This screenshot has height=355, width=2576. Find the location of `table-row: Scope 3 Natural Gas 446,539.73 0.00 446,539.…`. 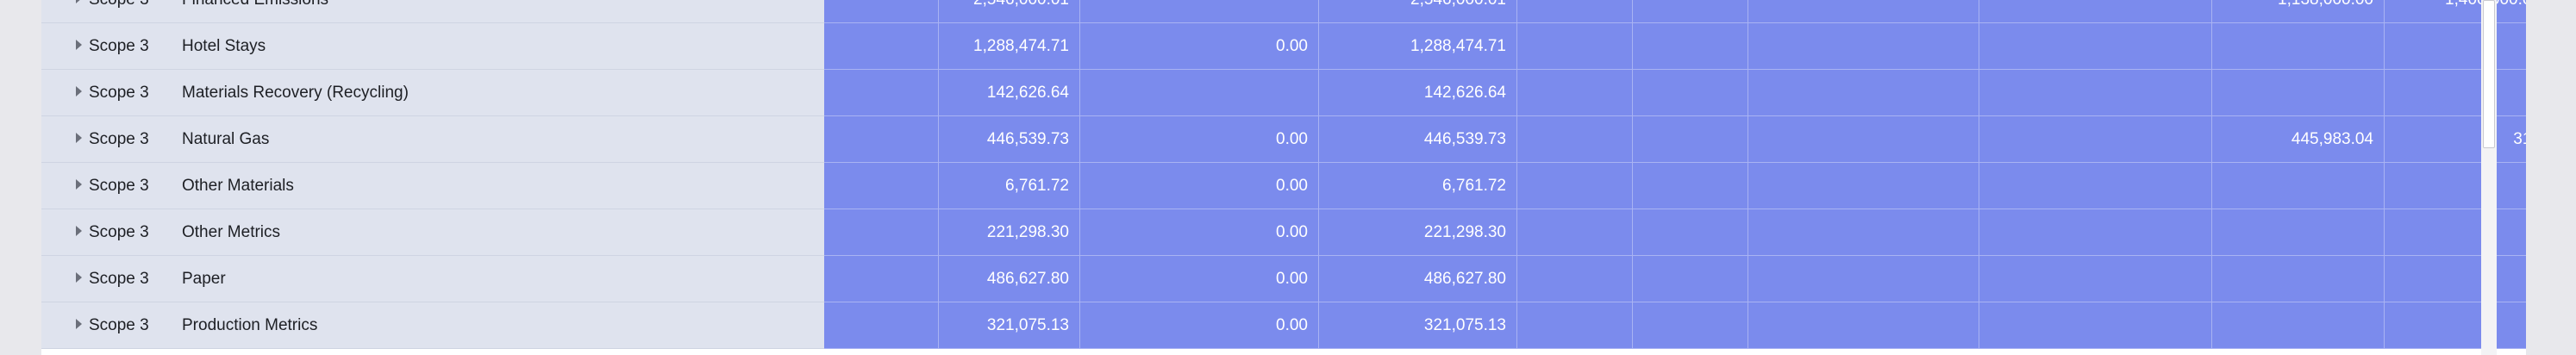

table-row: Scope 3 Natural Gas 446,539.73 0.00 446,539.… is located at coordinates (1283, 139).